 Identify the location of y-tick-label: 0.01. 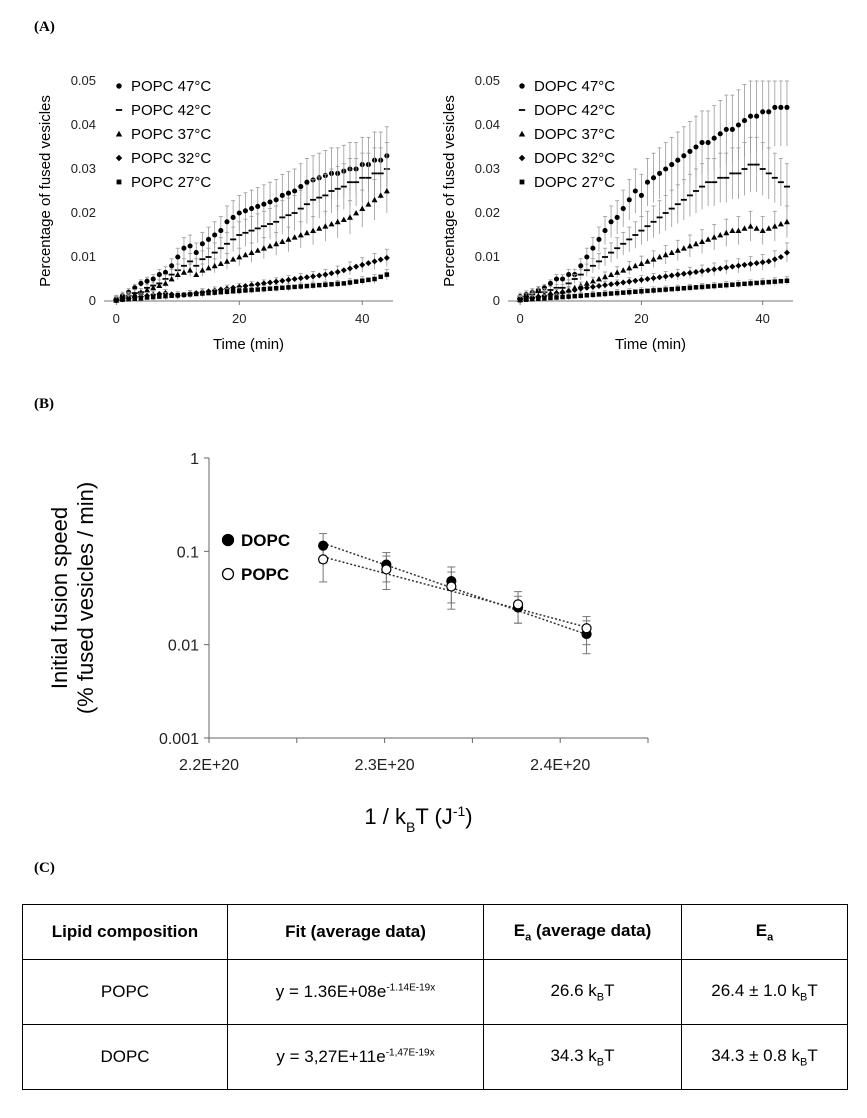
(183, 646).